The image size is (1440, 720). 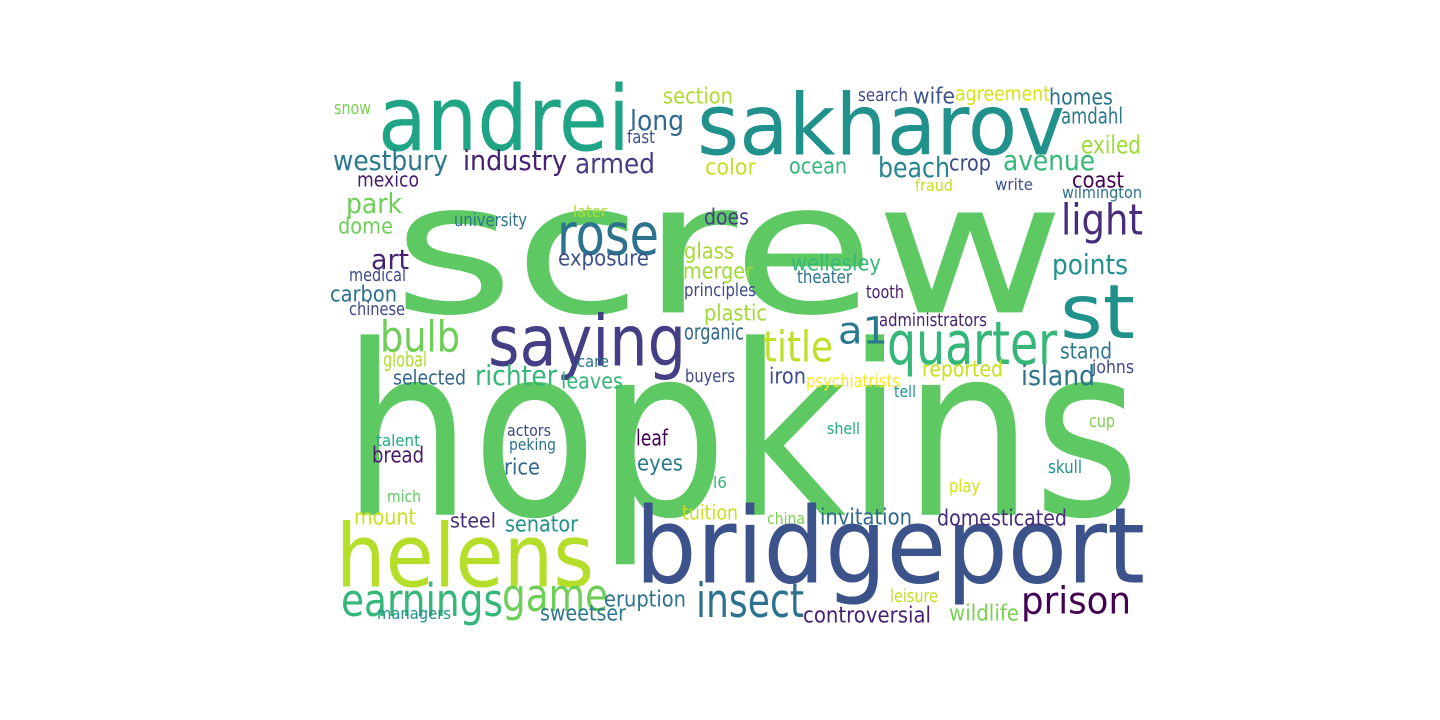 What do you see at coordinates (515, 161) in the screenshot?
I see `word-industry: industry` at bounding box center [515, 161].